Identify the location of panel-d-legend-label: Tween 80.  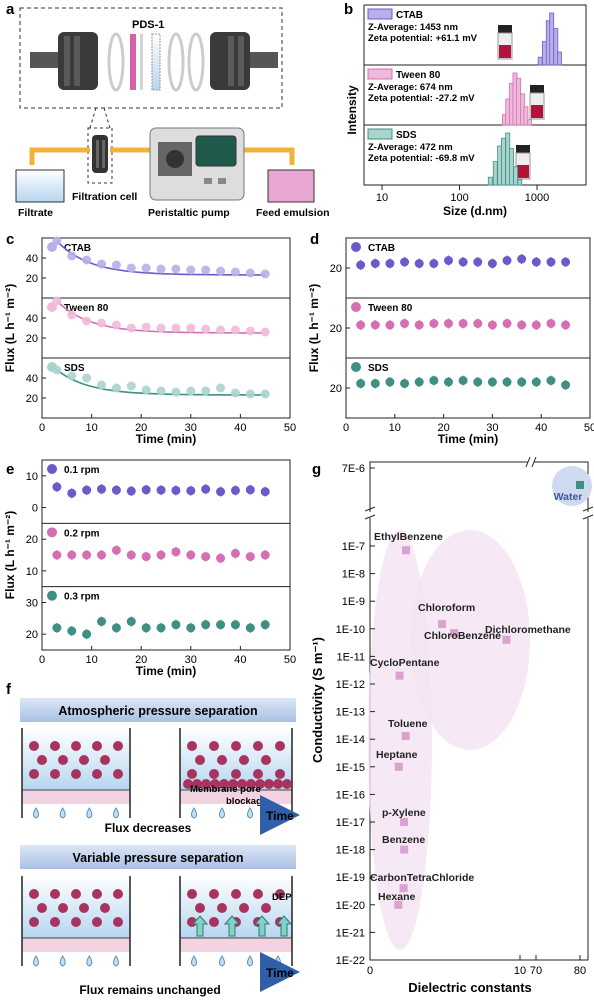
(390, 308).